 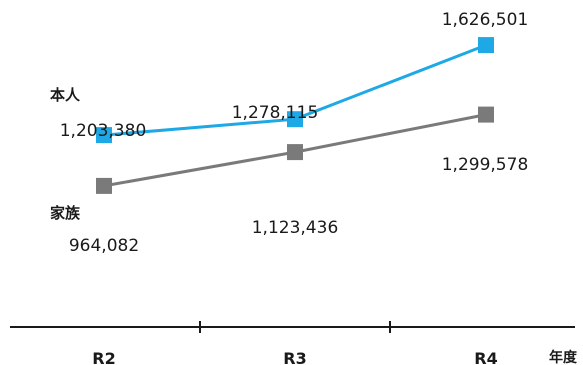 What do you see at coordinates (295, 228) in the screenshot?
I see `data-label-kazoku-r3: 1,123,436` at bounding box center [295, 228].